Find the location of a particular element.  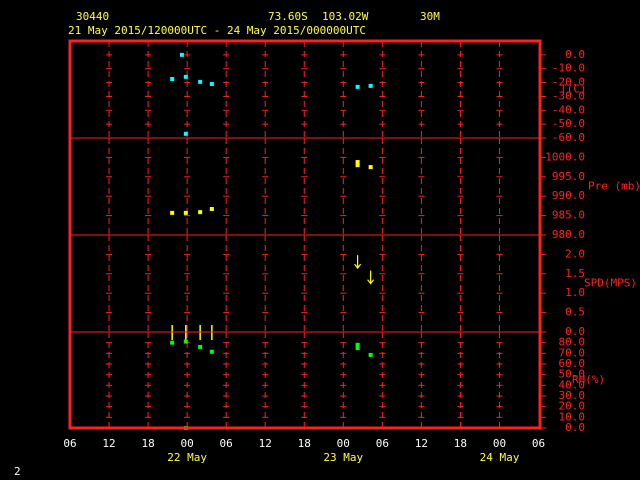

date-label: 24 May is located at coordinates (500, 457).